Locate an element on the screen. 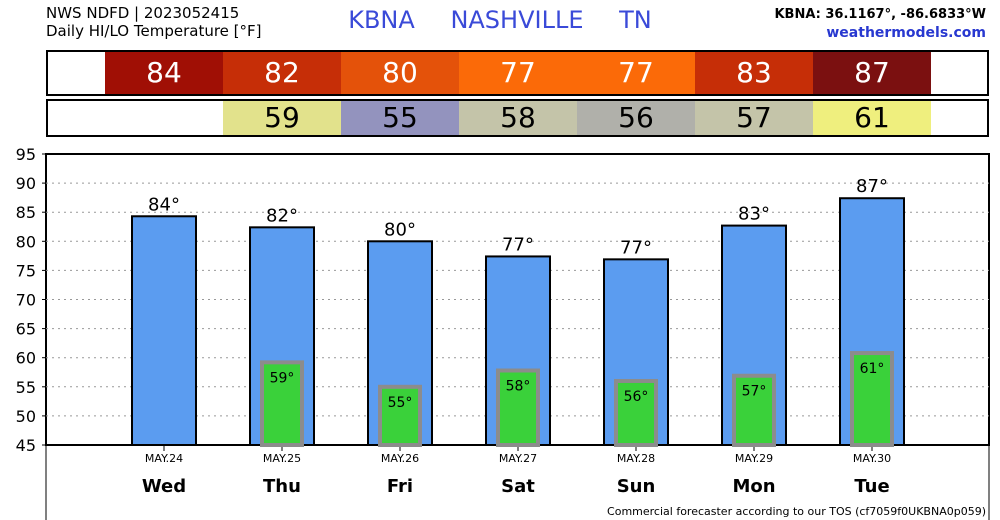 The width and height of the screenshot is (1000, 520). day-label: Wed is located at coordinates (164, 486).